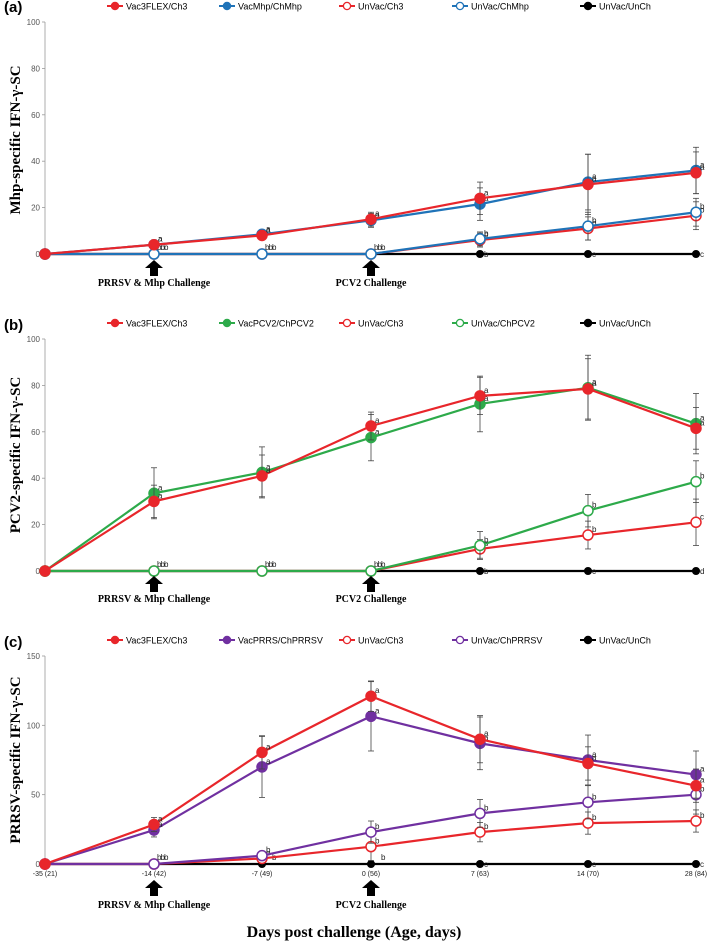  Describe the element at coordinates (371, 547) in the screenshot. I see `series-line` at that location.